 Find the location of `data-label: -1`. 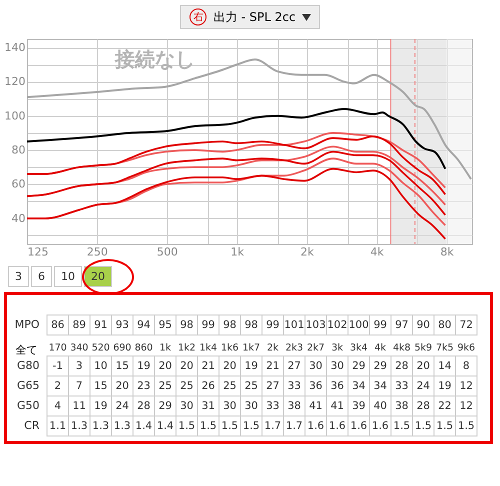

data-label: -1 is located at coordinates (57, 366).